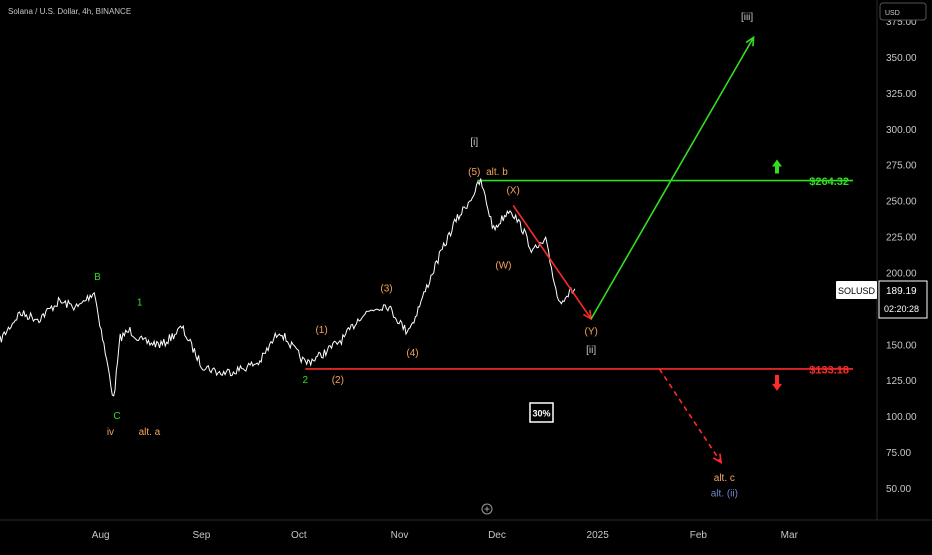 The width and height of the screenshot is (932, 555). Describe the element at coordinates (150, 432) in the screenshot. I see `wave-label: alt. a` at that location.